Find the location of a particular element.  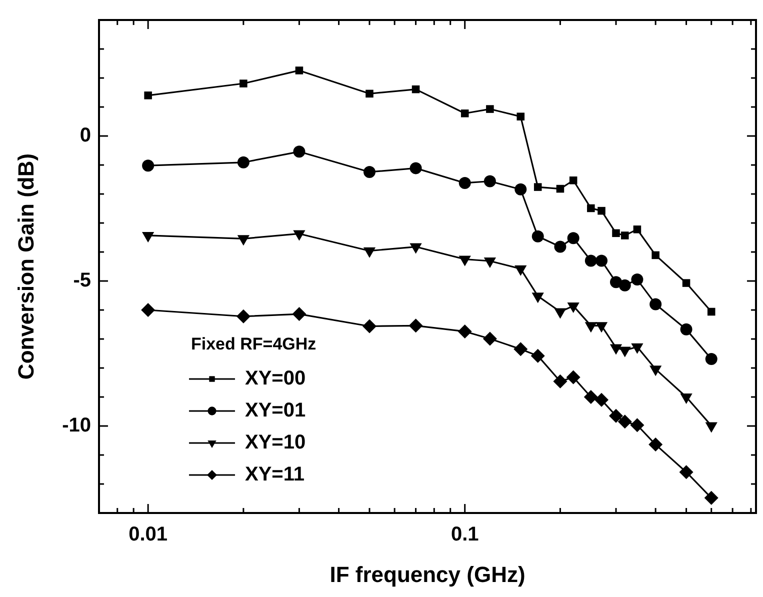

legend-label: XY=11 is located at coordinates (275, 475).